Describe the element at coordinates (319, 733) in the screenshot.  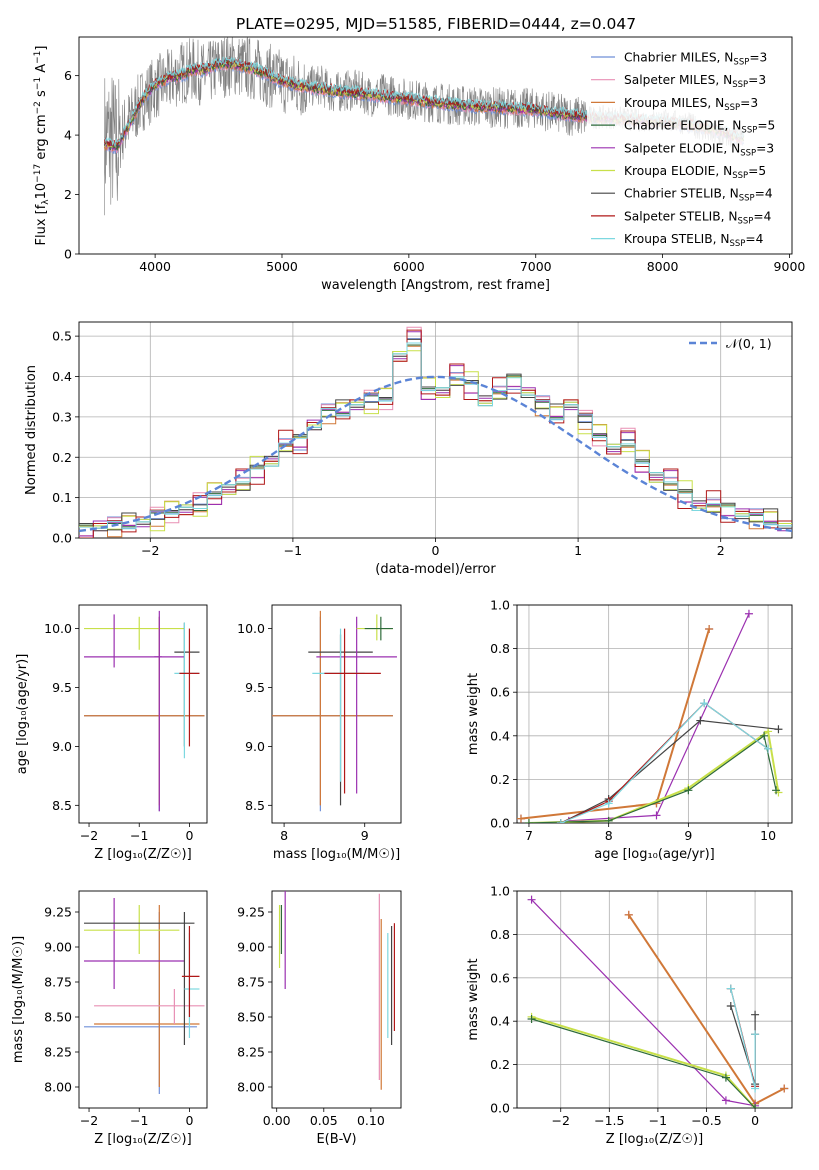
I see `mass-vs-age-panel: 8 9 8.5 9.0 9.5 10.0 mass [log₁₀(M/M☉)]` at that location.